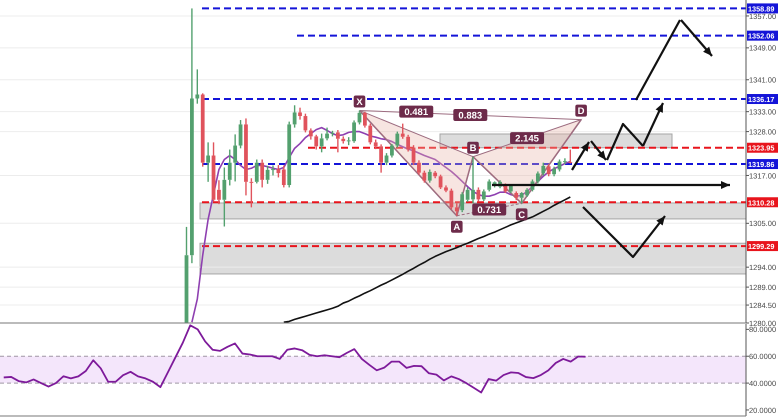 Image resolution: width=778 pixels, height=418 pixels. What do you see at coordinates (360, 102) in the screenshot?
I see `annotation: X` at bounding box center [360, 102].